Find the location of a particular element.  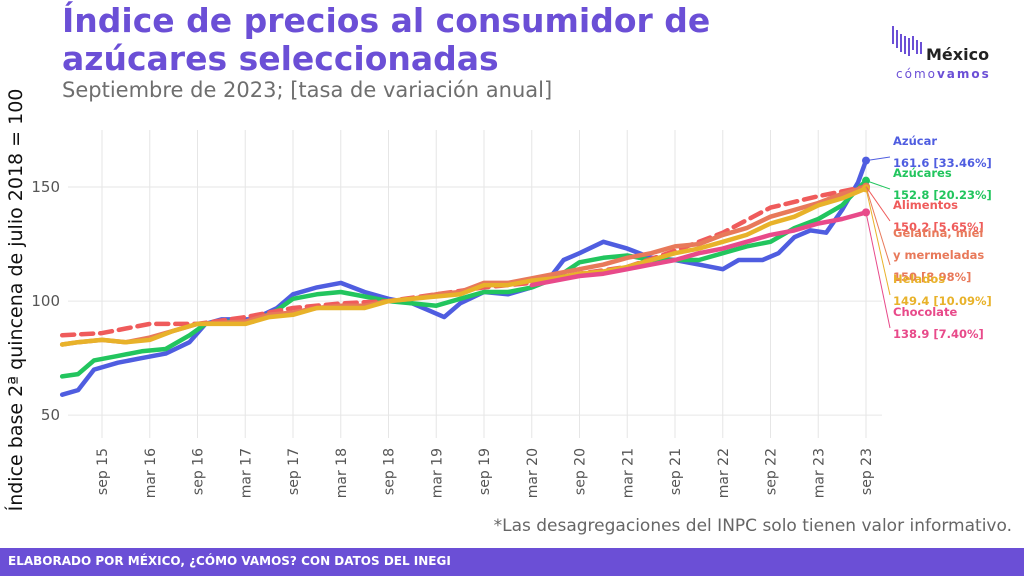

y-tick-label: 150 is located at coordinates (45, 187).